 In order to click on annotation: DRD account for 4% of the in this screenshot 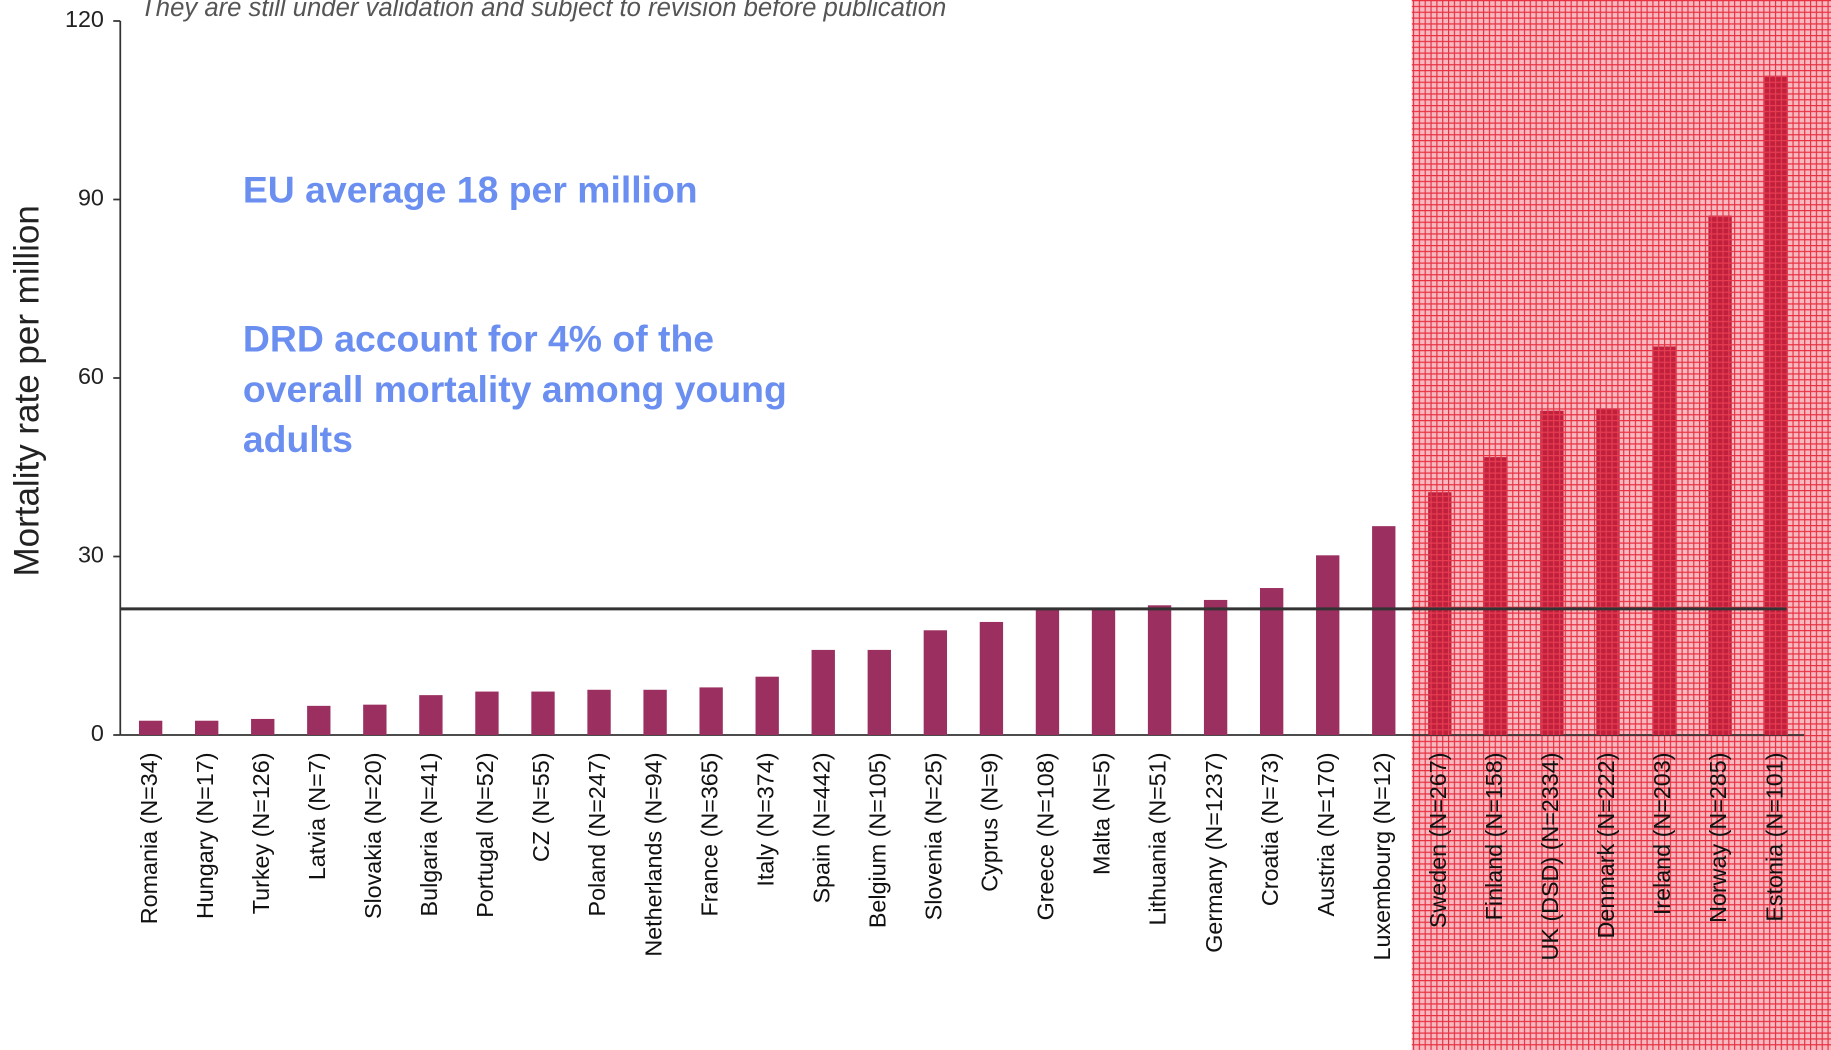, I will do `click(478, 339)`.